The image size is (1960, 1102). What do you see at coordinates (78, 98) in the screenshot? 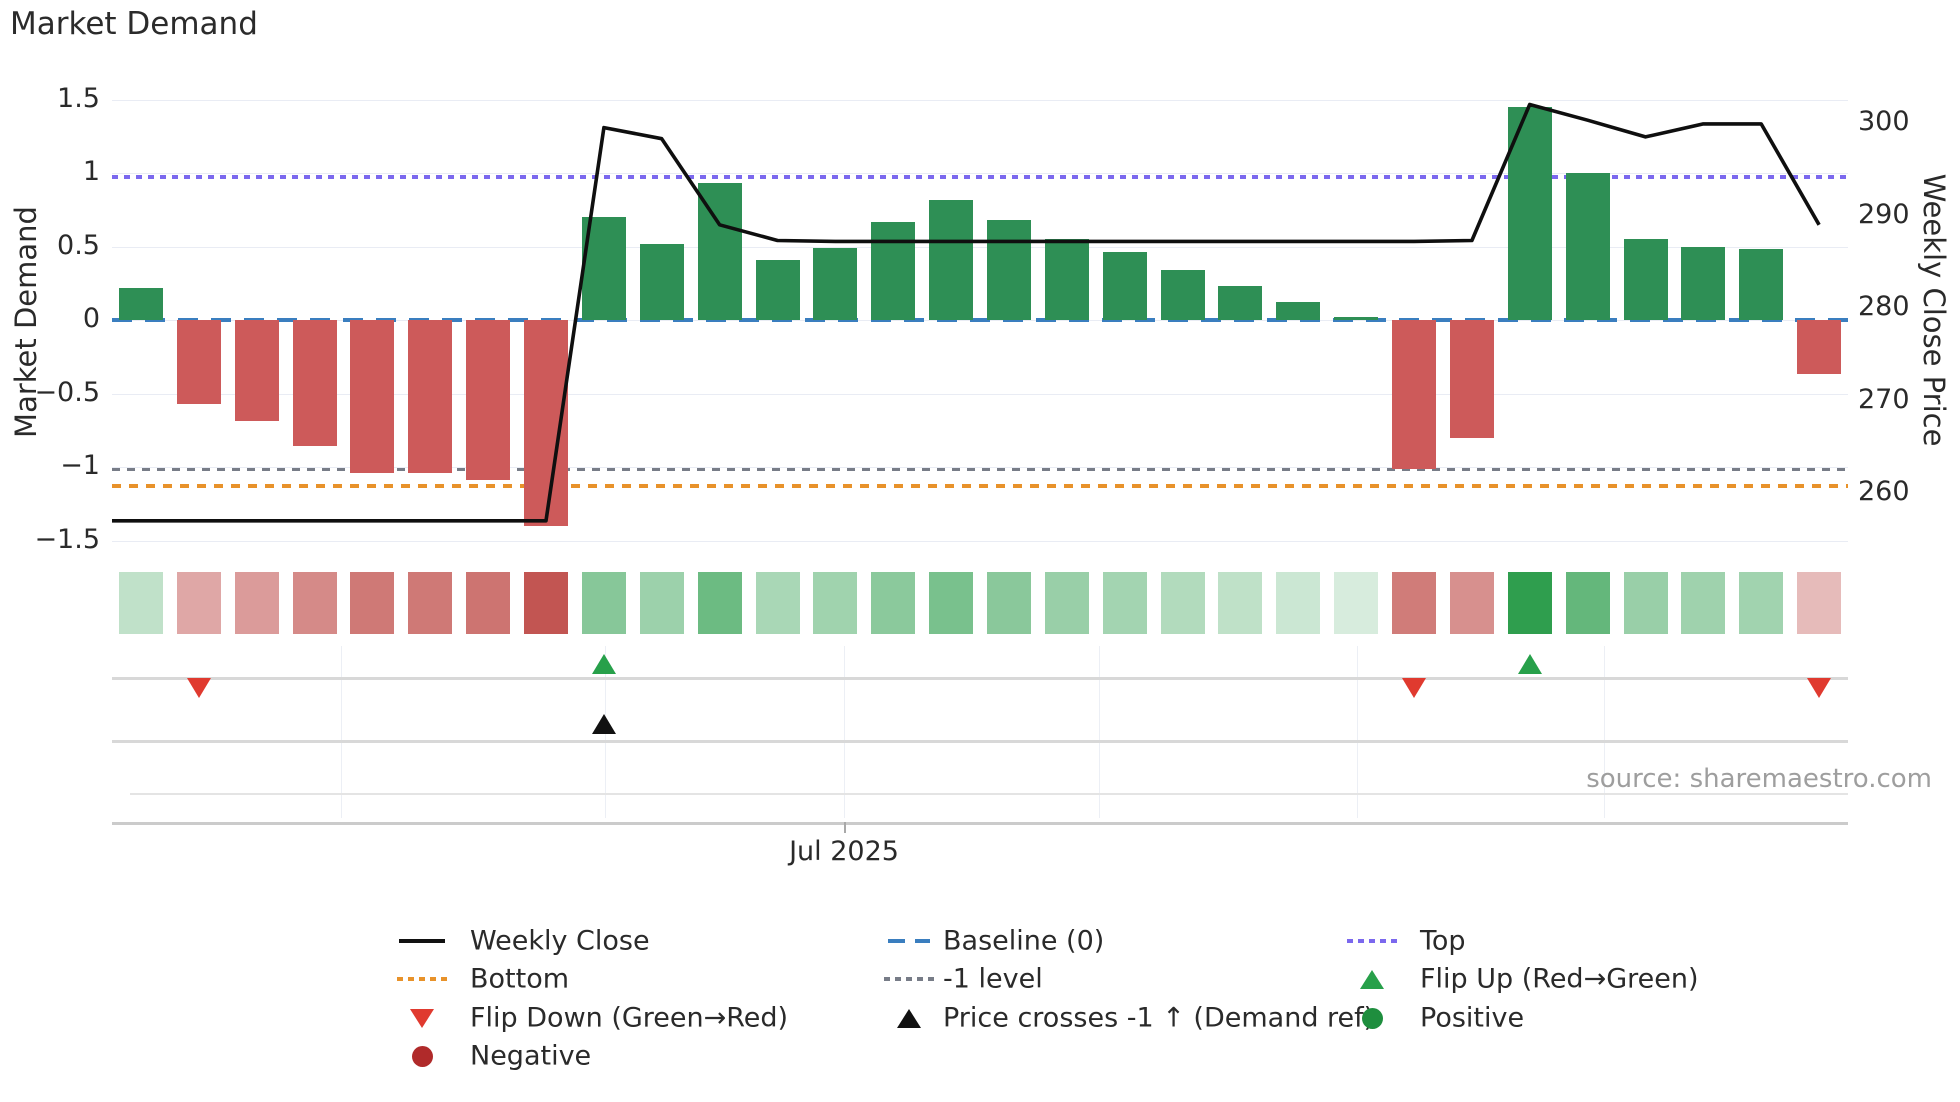
I see `left-axis-tick: 1.5` at bounding box center [78, 98].